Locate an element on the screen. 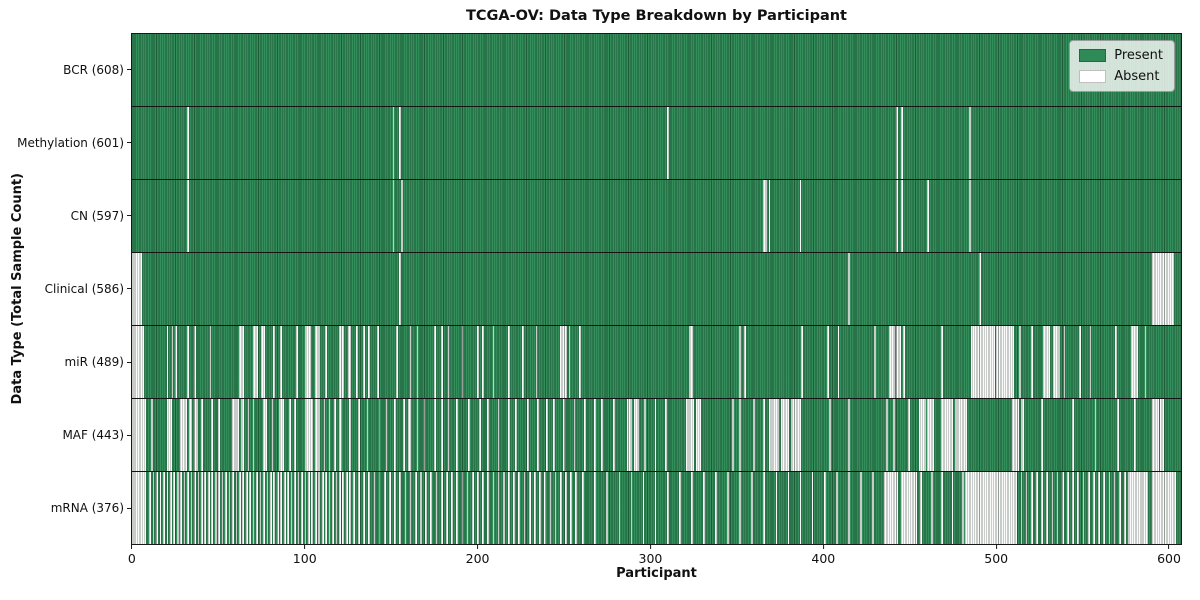  legend-label-present: Present is located at coordinates (1138, 55).